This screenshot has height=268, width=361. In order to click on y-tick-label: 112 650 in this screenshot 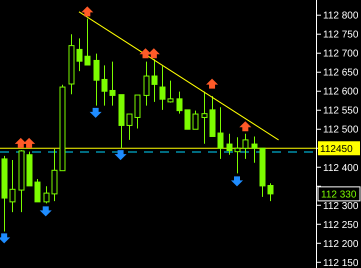, I will do `click(341, 73)`.